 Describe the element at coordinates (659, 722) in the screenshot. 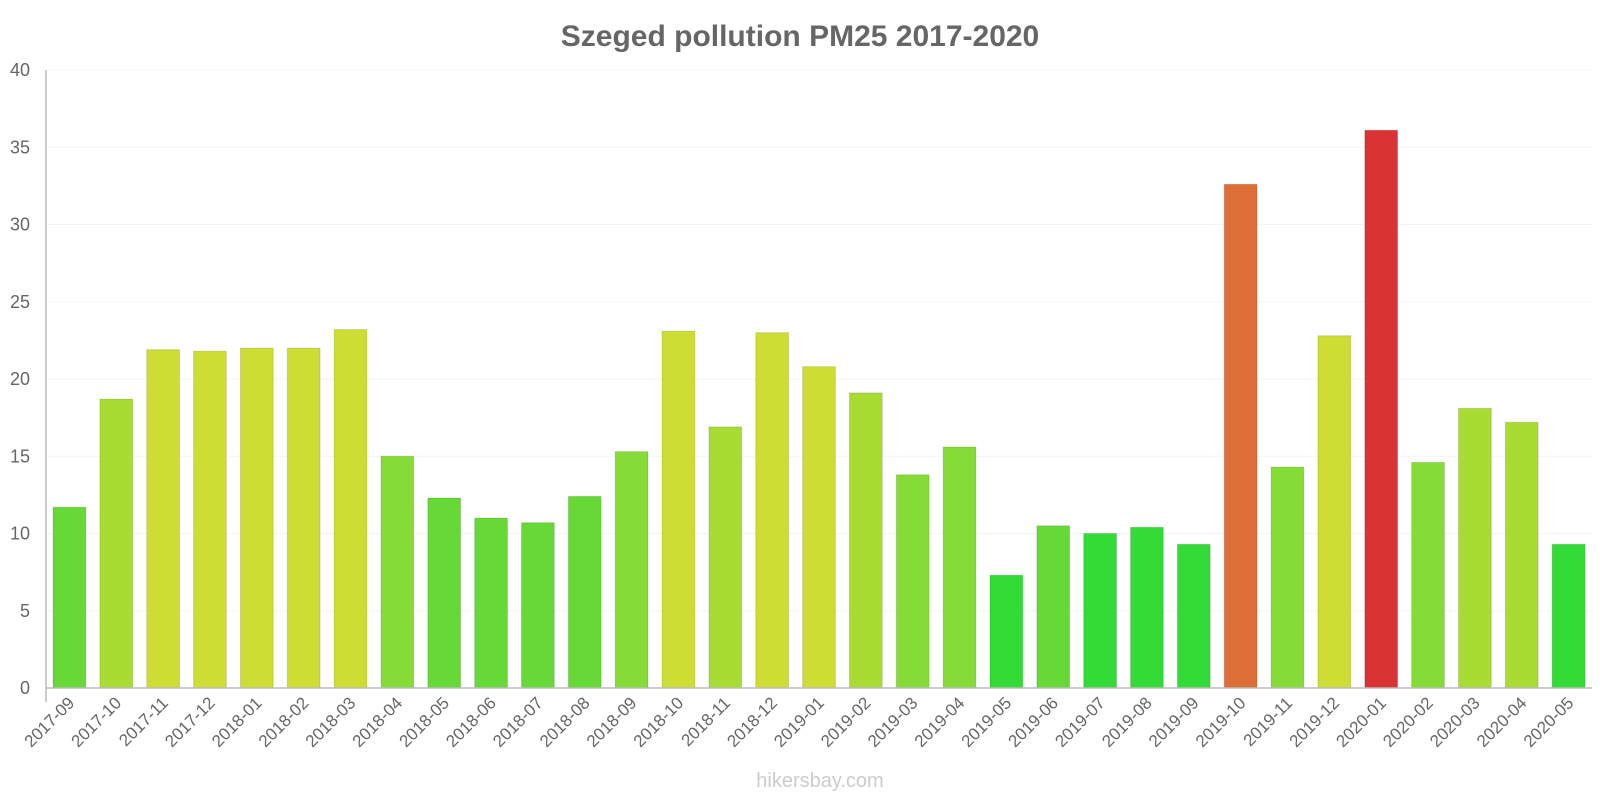

I see `x-tick-label: 2018-10` at that location.